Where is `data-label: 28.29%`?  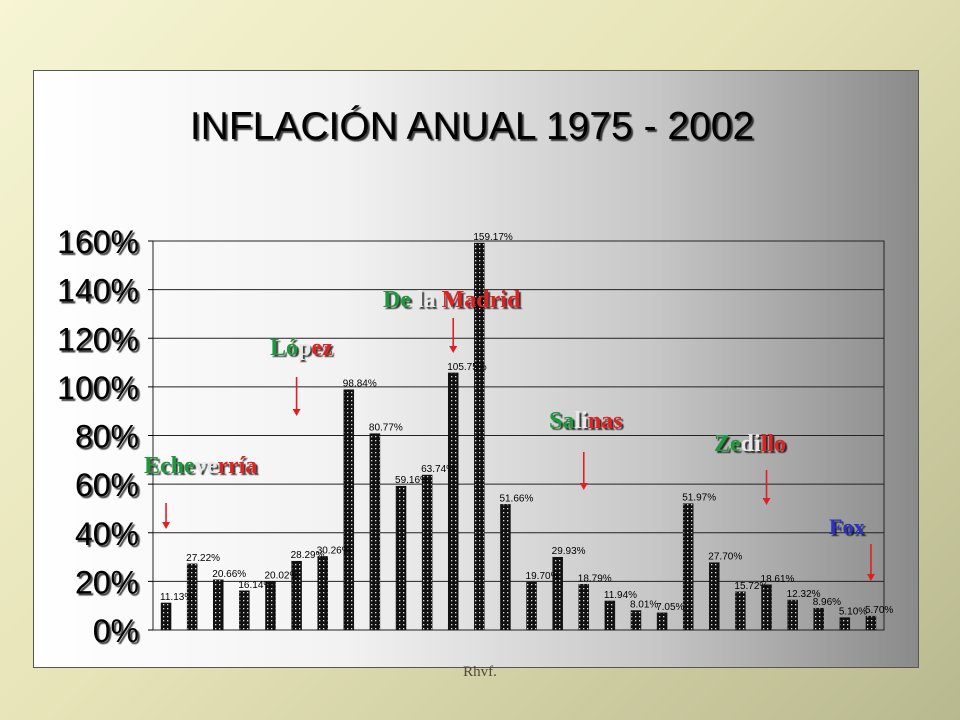 data-label: 28.29% is located at coordinates (308, 555).